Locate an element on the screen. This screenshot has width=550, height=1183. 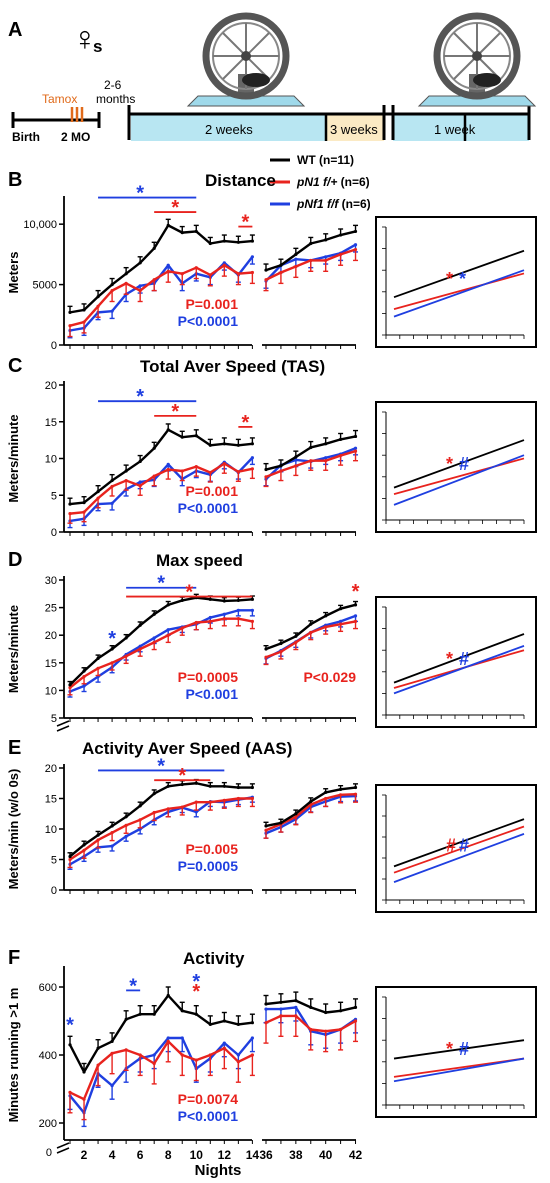
y-tick-label-E: 20 is located at coordinates (51, 769).